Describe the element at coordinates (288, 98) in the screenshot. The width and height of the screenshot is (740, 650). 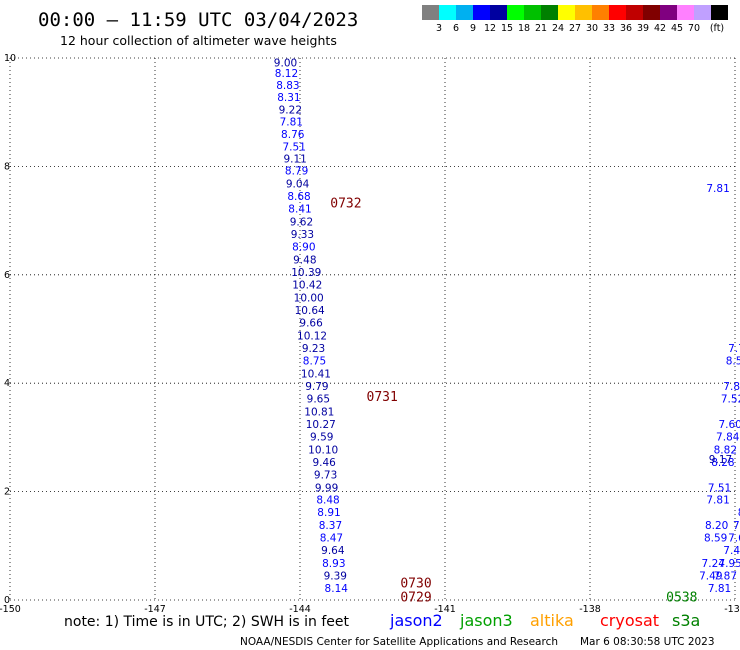
I see `wave-height-label: 8.31` at that location.